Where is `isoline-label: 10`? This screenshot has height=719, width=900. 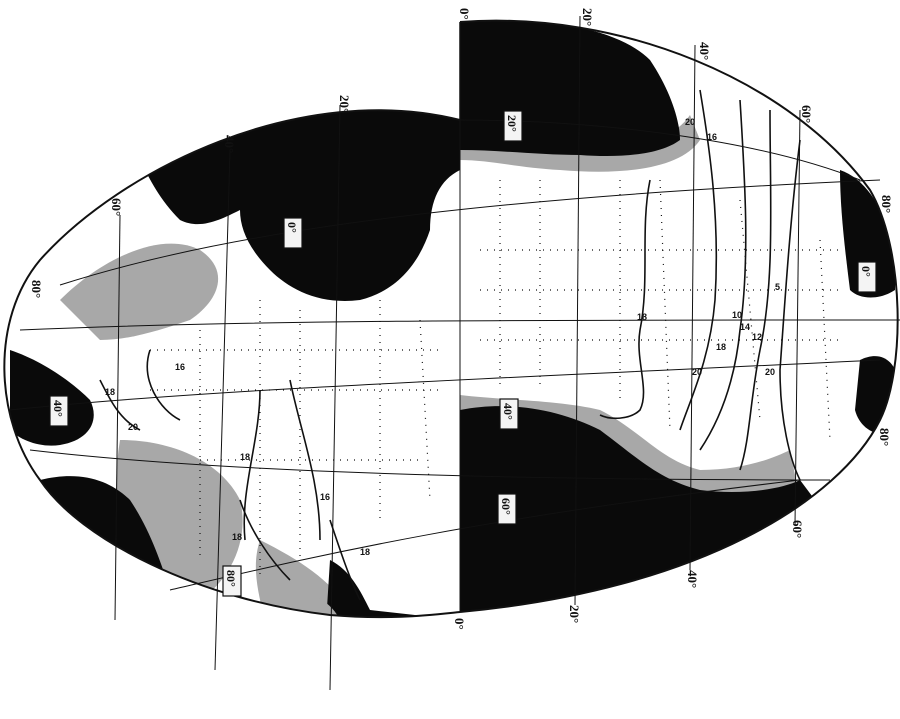
isoline-label: 10 is located at coordinates (737, 315).